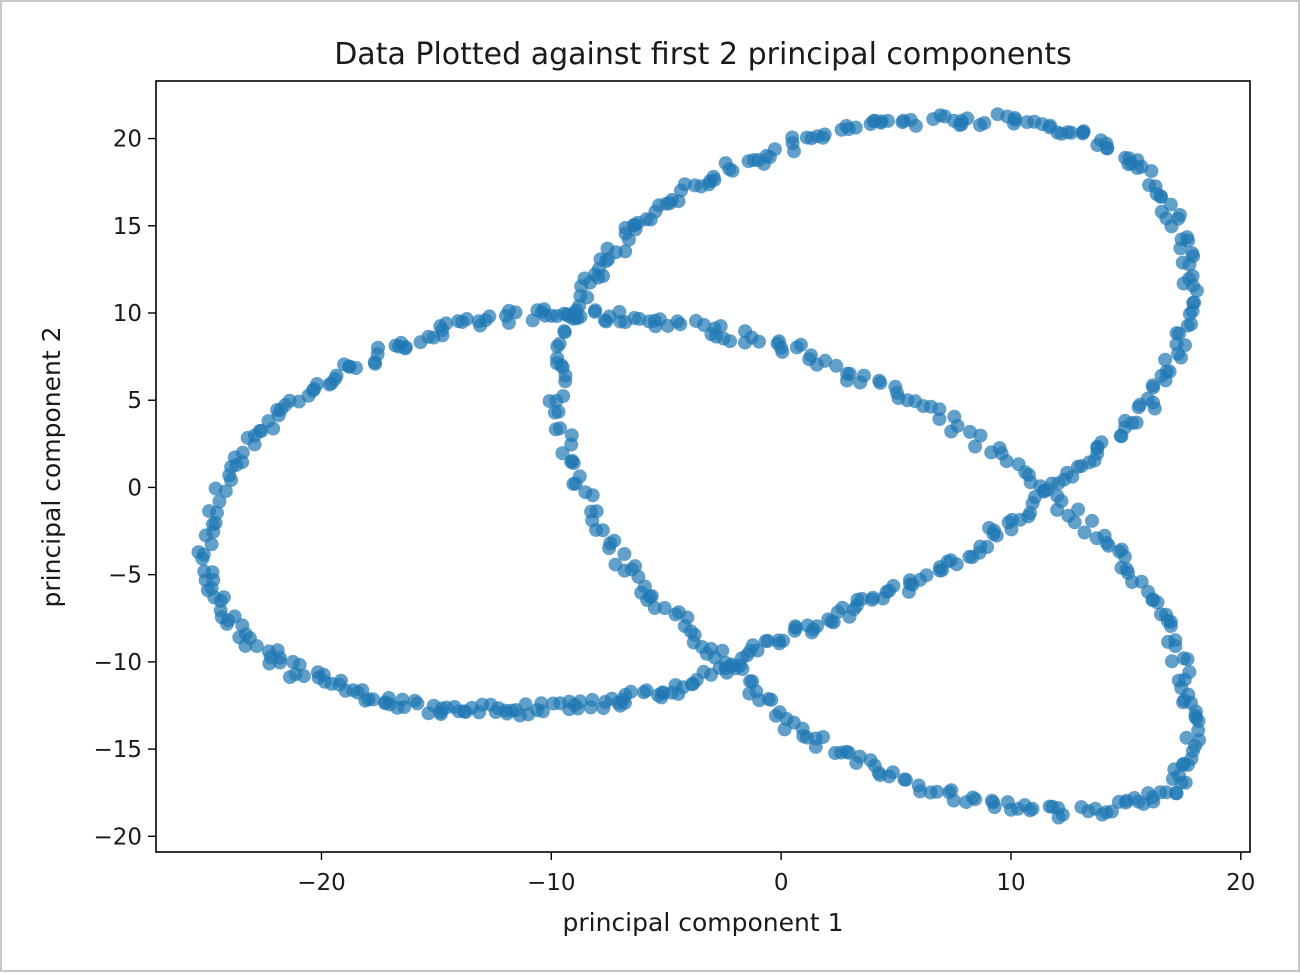  I want to click on x-tick-label: −20, so click(321, 883).